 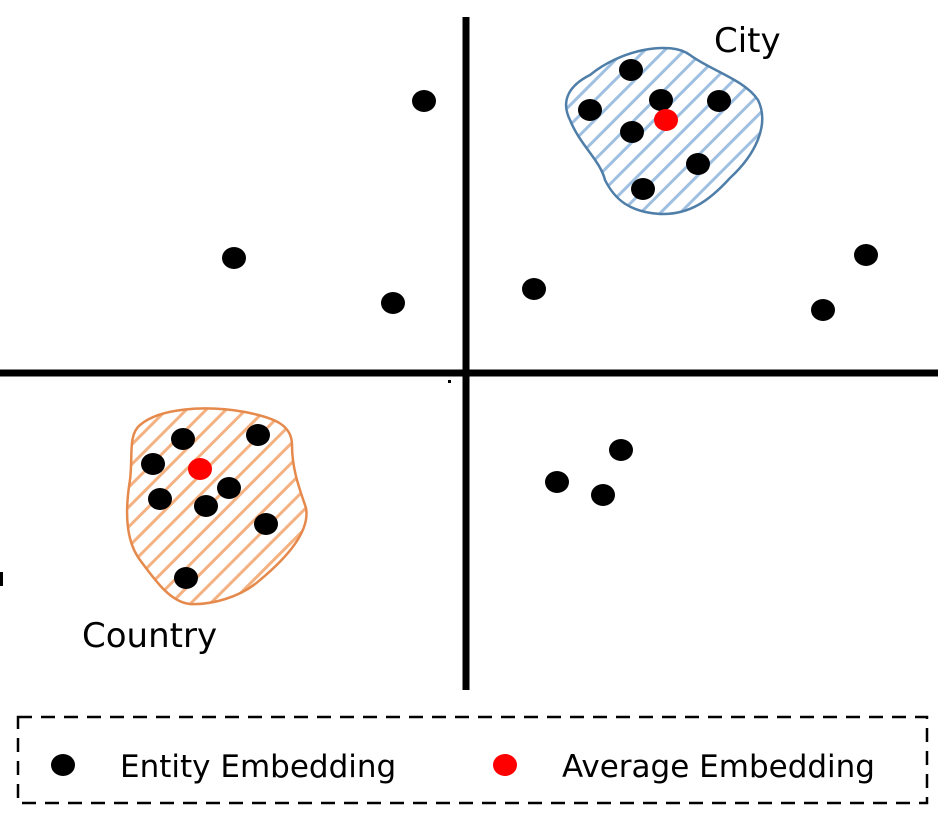 What do you see at coordinates (258, 767) in the screenshot?
I see `legend-entity-label: Entity Embedding` at bounding box center [258, 767].